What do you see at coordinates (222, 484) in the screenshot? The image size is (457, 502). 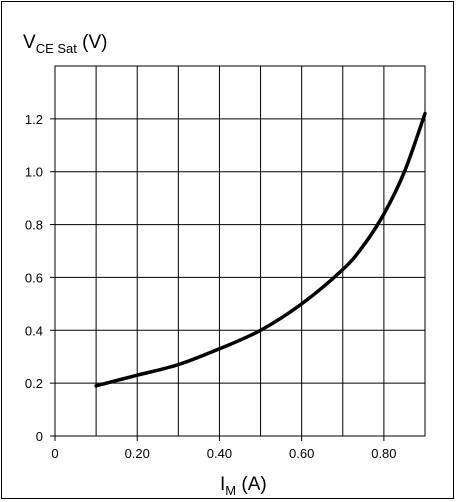 I see `xlabel-main: I` at bounding box center [222, 484].